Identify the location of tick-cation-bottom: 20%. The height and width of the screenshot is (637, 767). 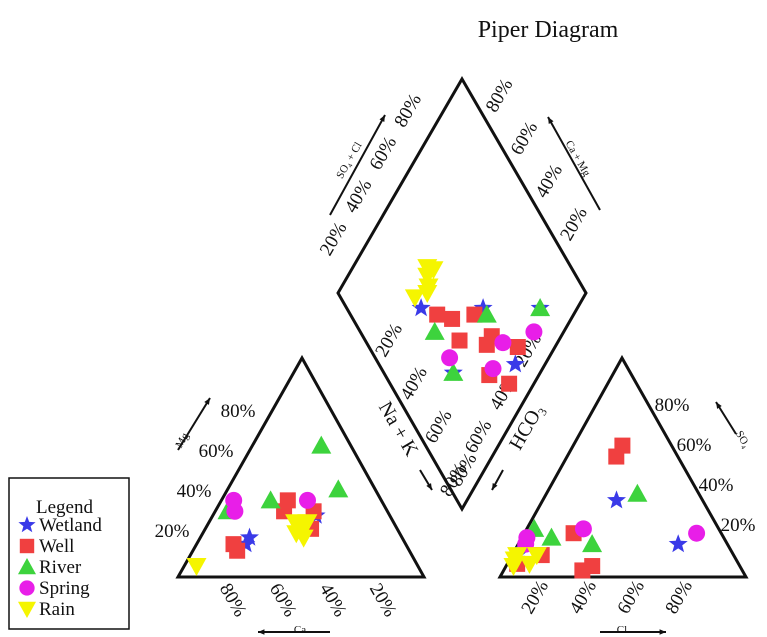
(383, 600).